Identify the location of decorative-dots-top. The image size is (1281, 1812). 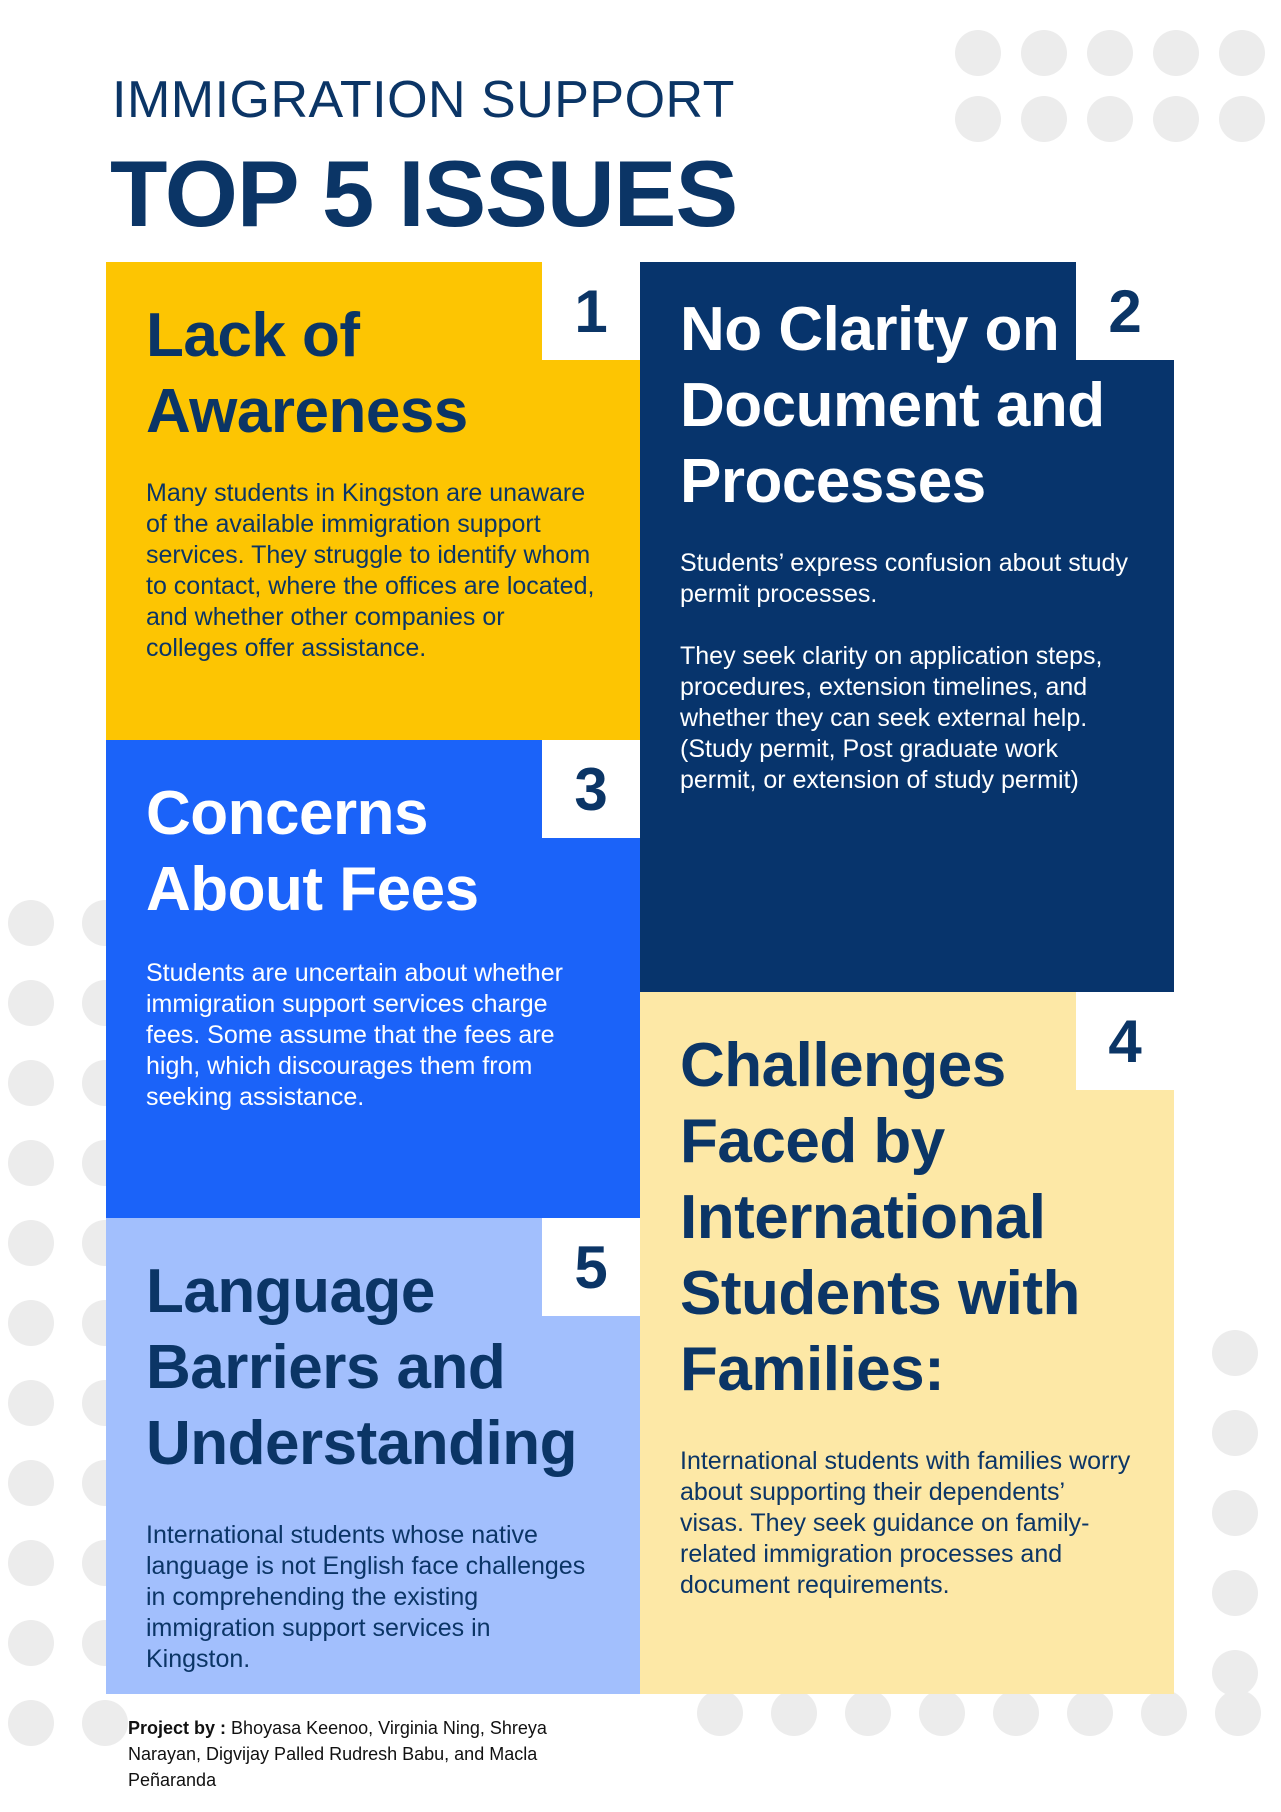
(1110, 86).